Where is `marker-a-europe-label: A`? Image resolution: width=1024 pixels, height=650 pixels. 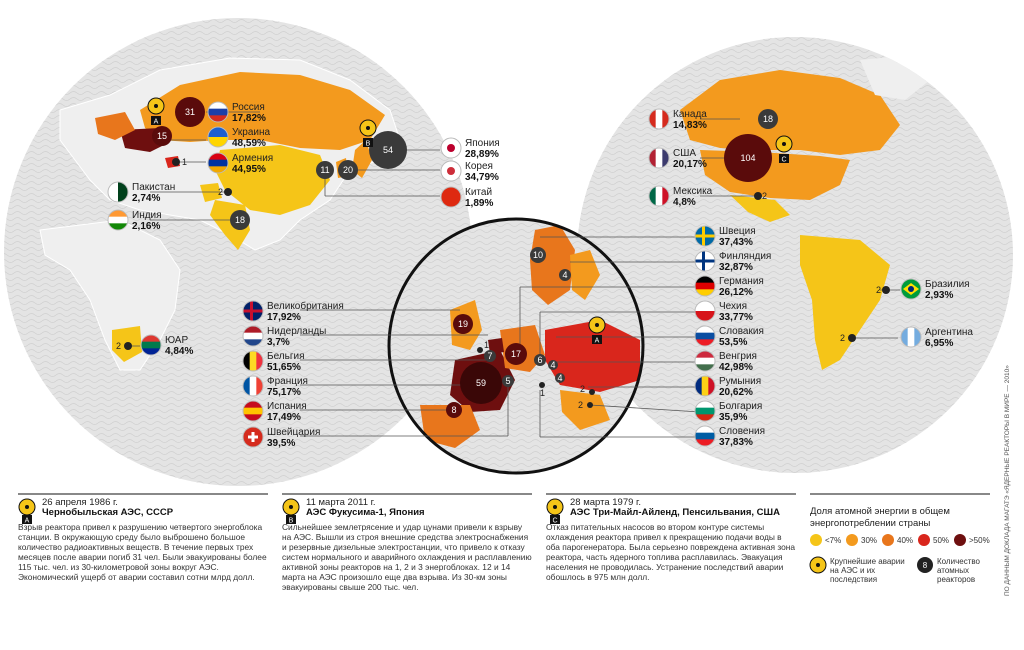
marker-a-europe-label: A is located at coordinates (597, 341).